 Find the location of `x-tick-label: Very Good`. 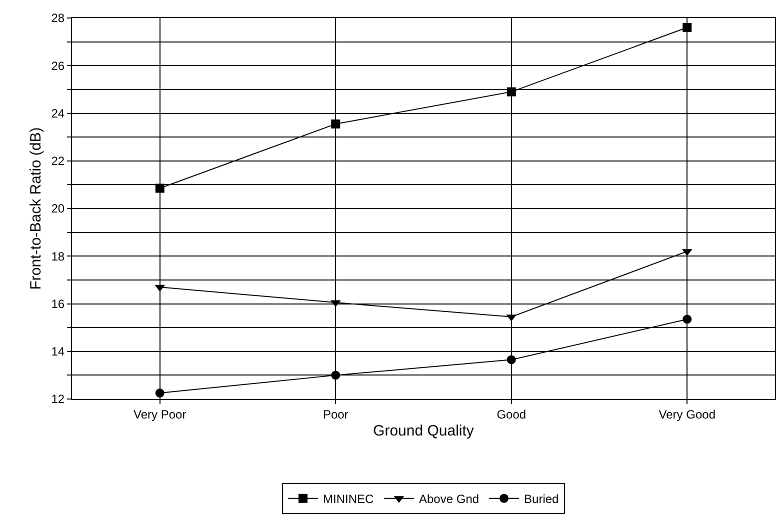

x-tick-label: Very Good is located at coordinates (687, 414).